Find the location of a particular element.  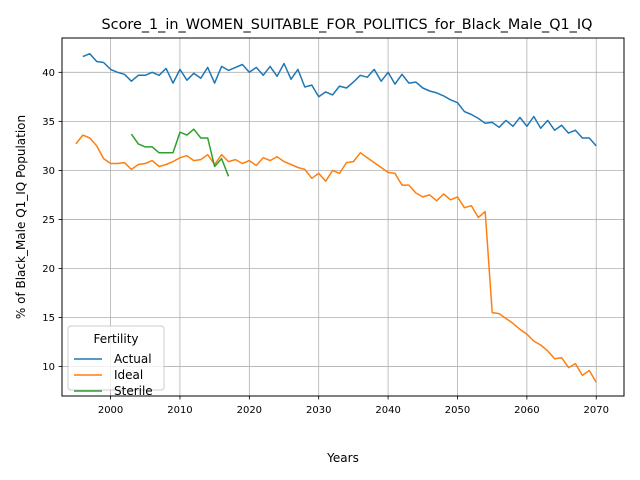

y-tick-label: 40 is located at coordinates (48, 73).